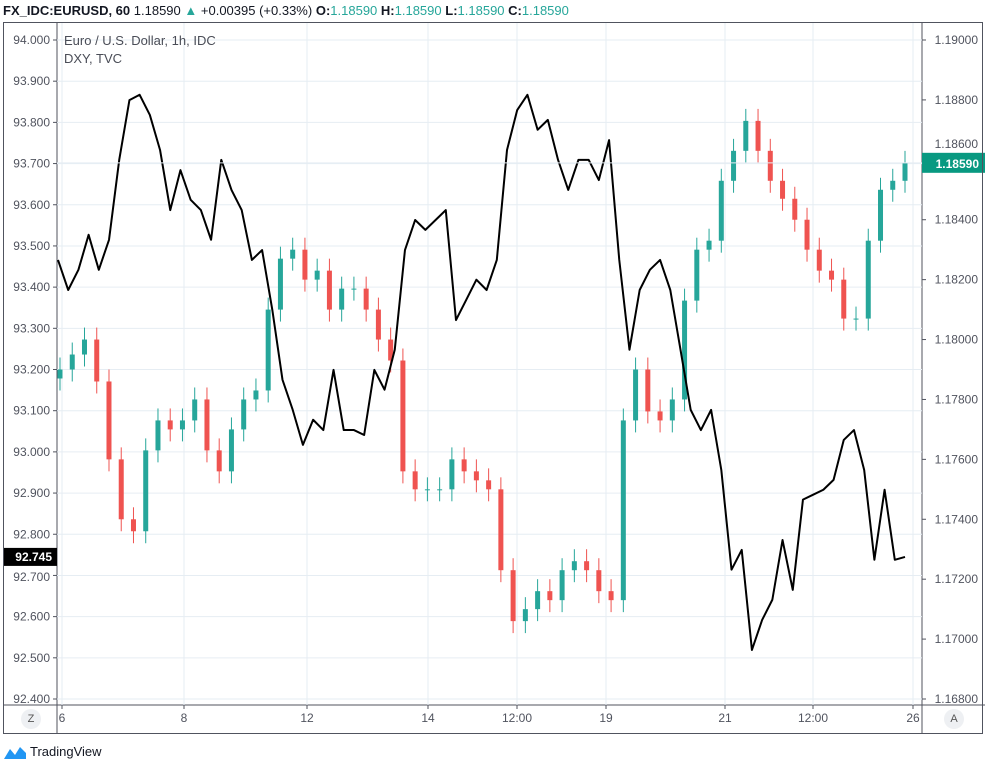  Describe the element at coordinates (31, 452) in the screenshot. I see `left-y-tick-label: 93.000` at that location.